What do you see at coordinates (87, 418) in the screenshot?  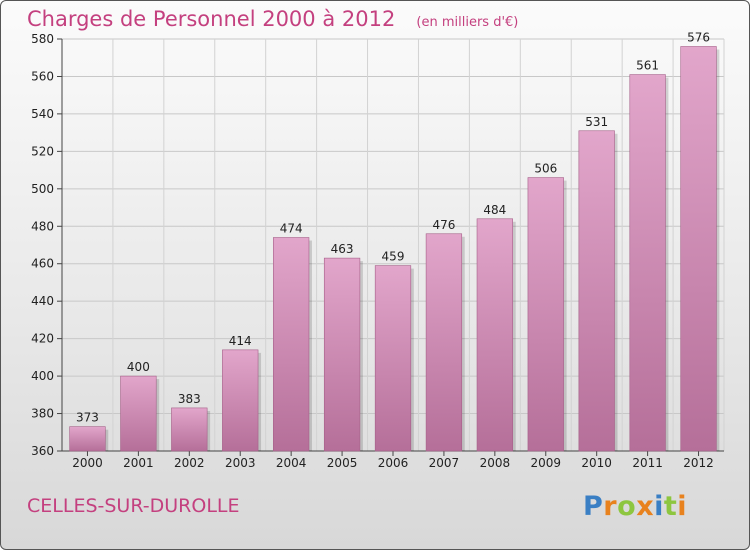 I see `data-label: 373` at bounding box center [87, 418].